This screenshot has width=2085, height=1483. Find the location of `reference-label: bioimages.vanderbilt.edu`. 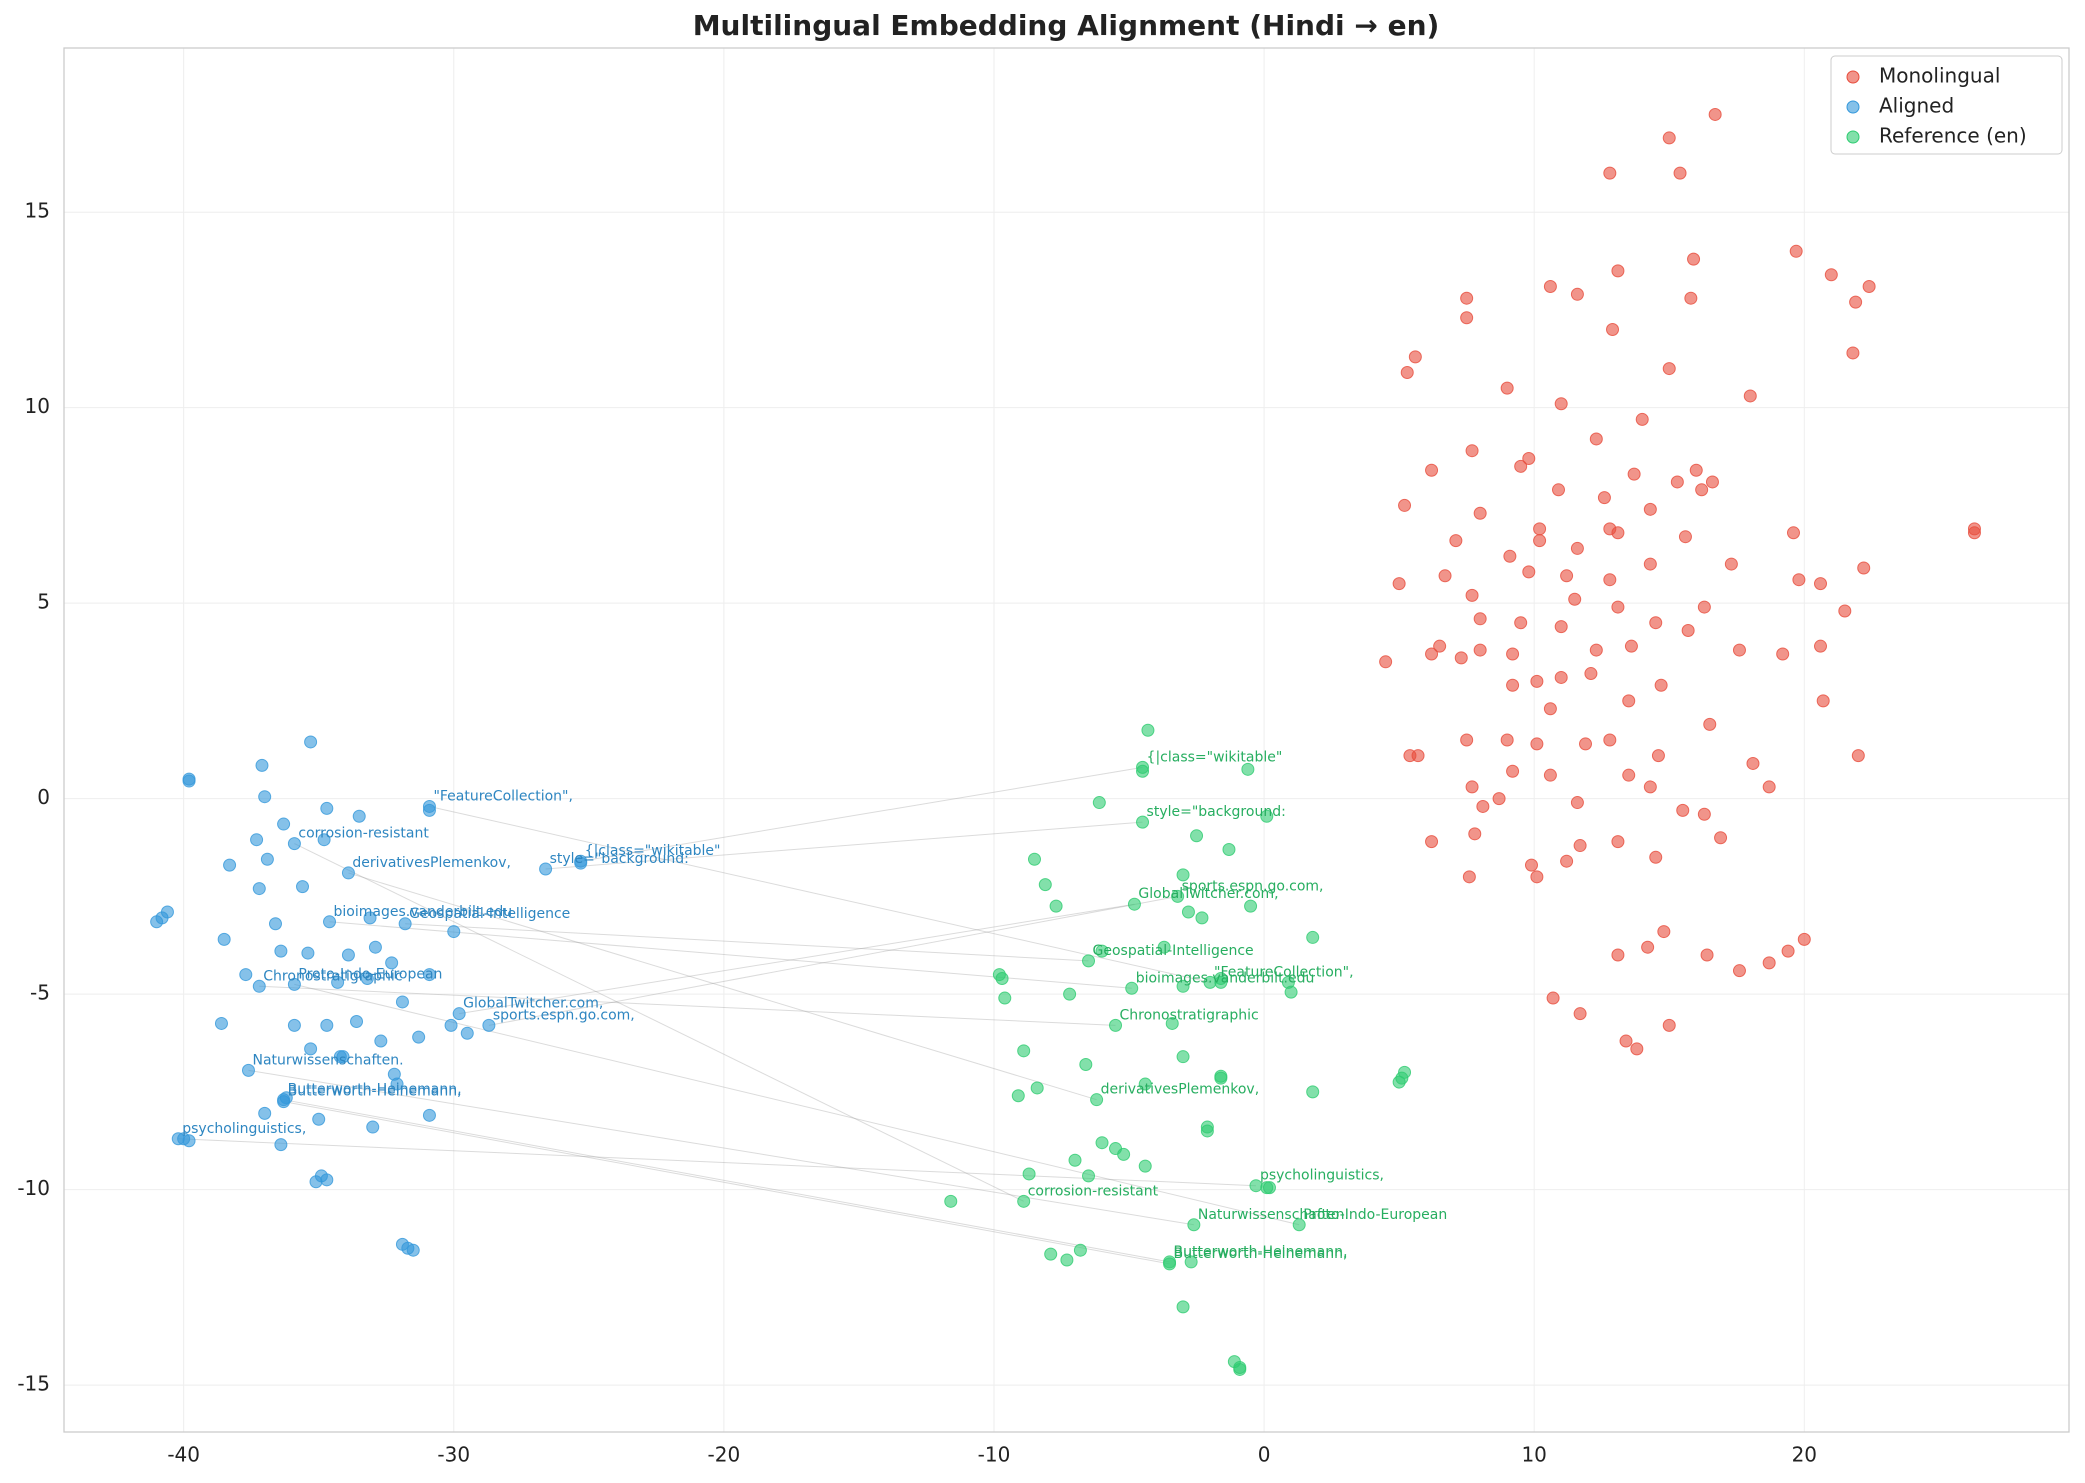

reference-label: bioimages.vanderbilt.edu is located at coordinates (1225, 978).